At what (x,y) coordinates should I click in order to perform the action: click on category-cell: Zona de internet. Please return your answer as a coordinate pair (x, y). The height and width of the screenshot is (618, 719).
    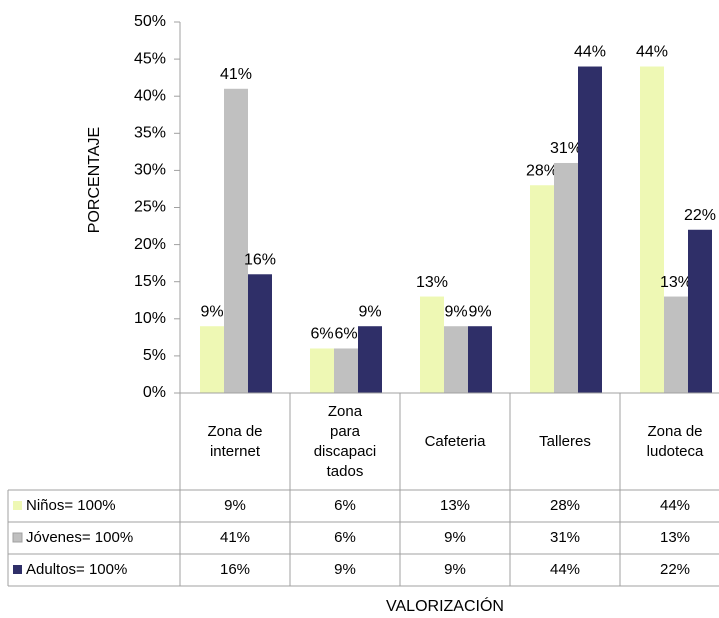
    Looking at the image, I should click on (235, 441).